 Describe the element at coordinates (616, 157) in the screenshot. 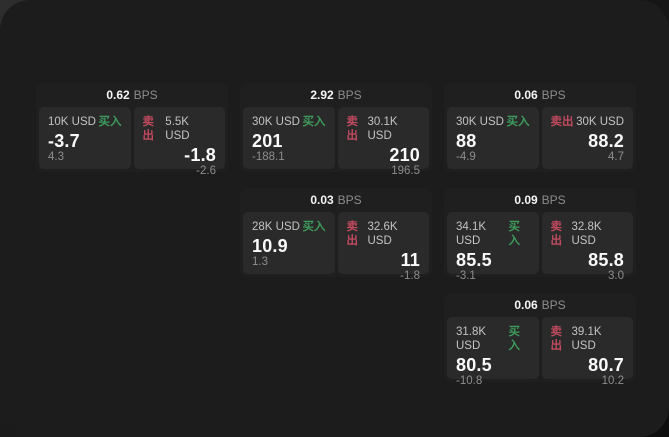

I see `sell-sub-value: 4.7` at that location.